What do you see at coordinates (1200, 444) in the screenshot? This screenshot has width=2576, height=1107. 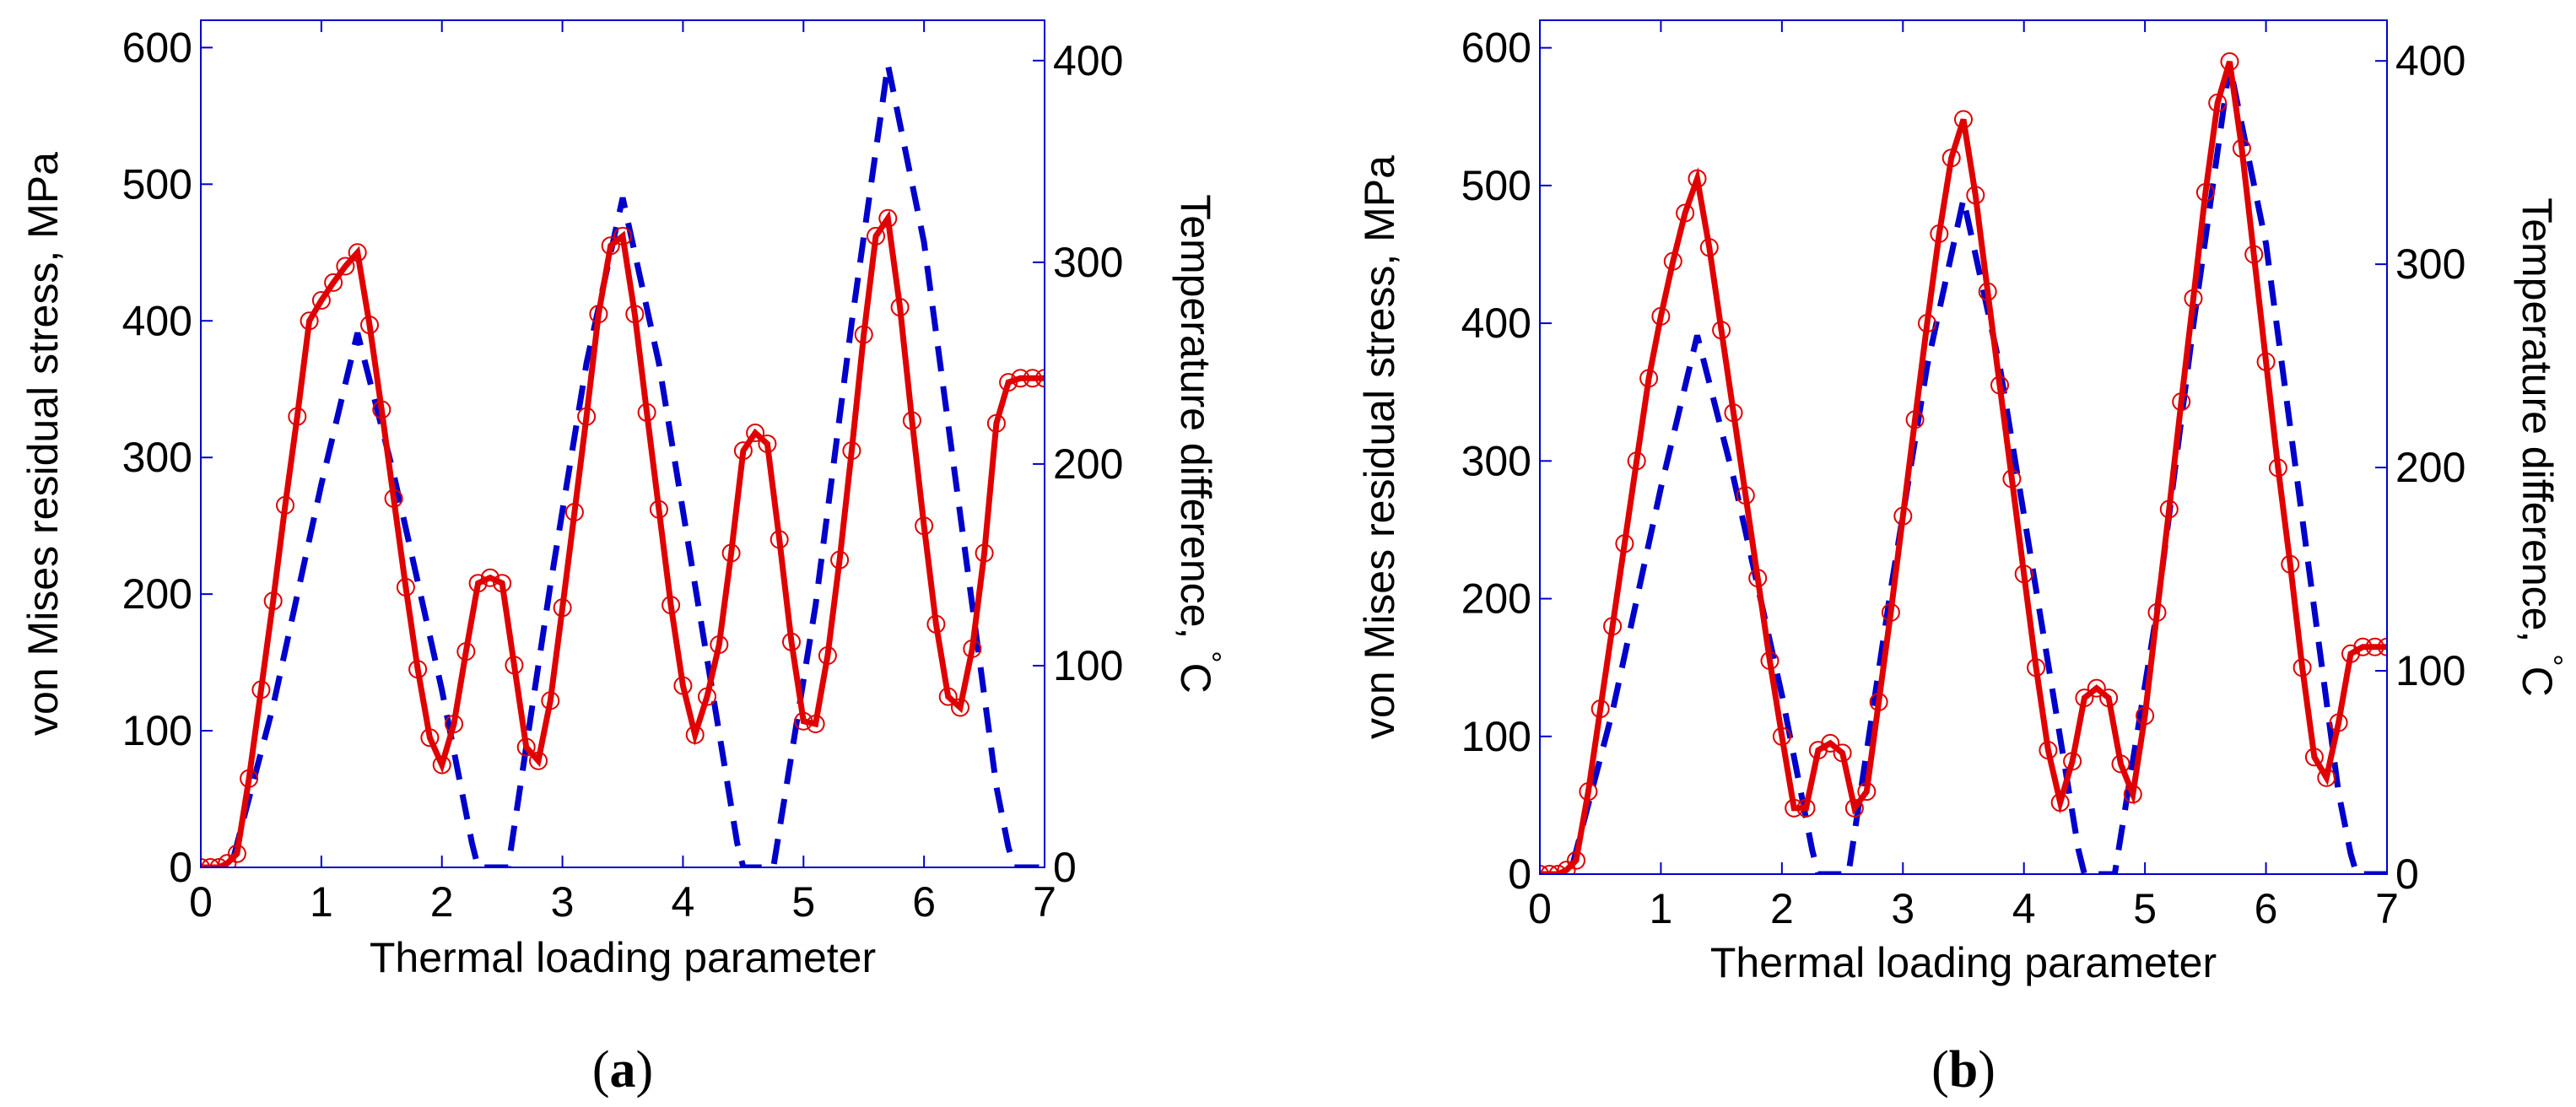 I see `right-y-axis-label-a: Temperature difference, °C` at bounding box center [1200, 444].